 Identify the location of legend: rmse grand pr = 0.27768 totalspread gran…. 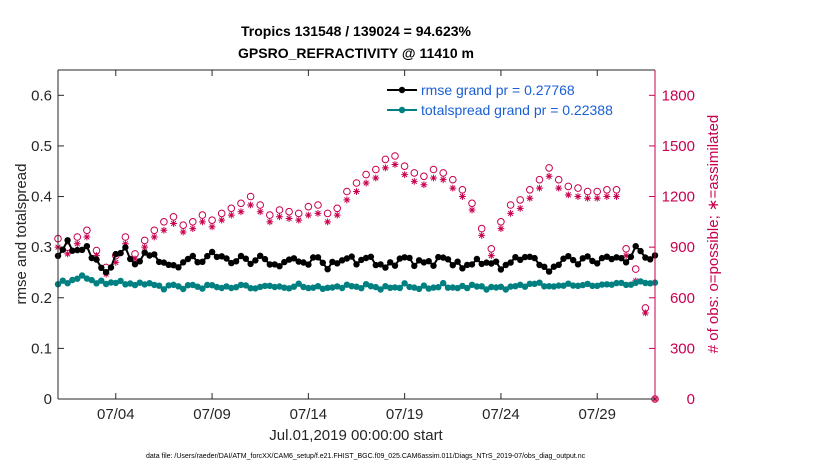
(514, 99).